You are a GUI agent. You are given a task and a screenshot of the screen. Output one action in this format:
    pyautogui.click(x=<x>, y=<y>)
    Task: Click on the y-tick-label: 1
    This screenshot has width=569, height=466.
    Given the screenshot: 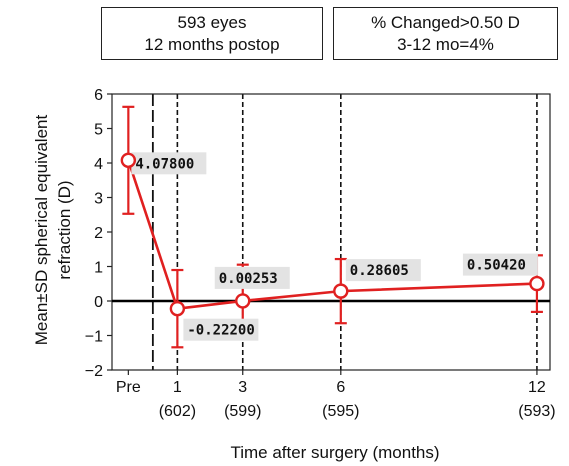 What is the action you would take?
    pyautogui.click(x=98, y=268)
    